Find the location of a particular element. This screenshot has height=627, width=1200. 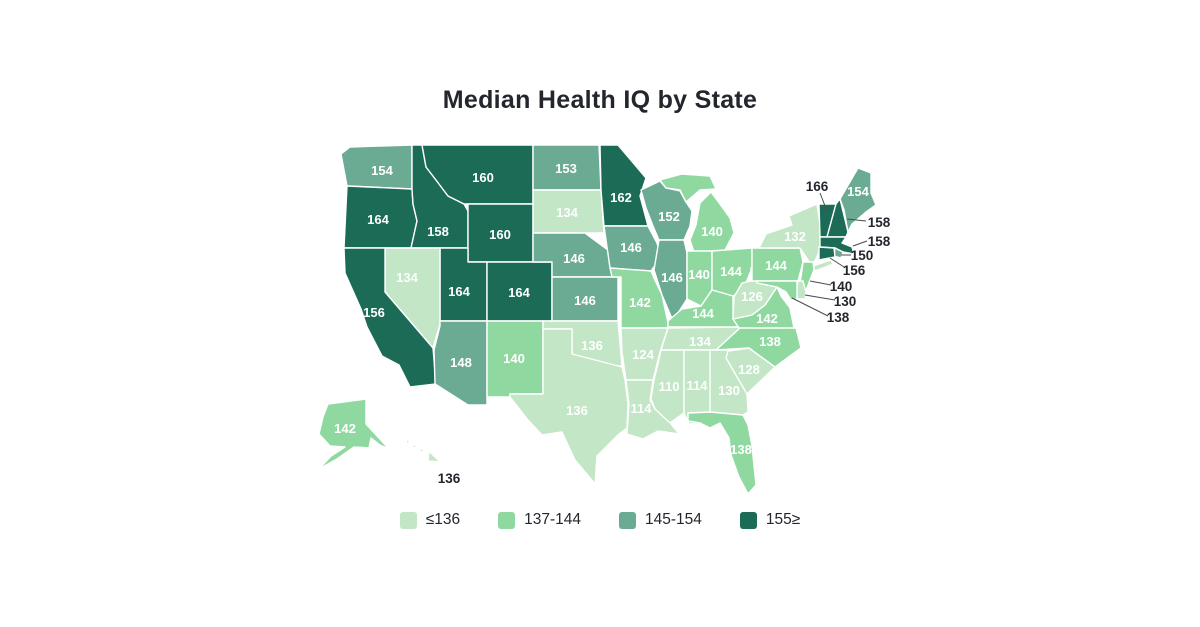

state-value-label-ak: 142 is located at coordinates (345, 428).